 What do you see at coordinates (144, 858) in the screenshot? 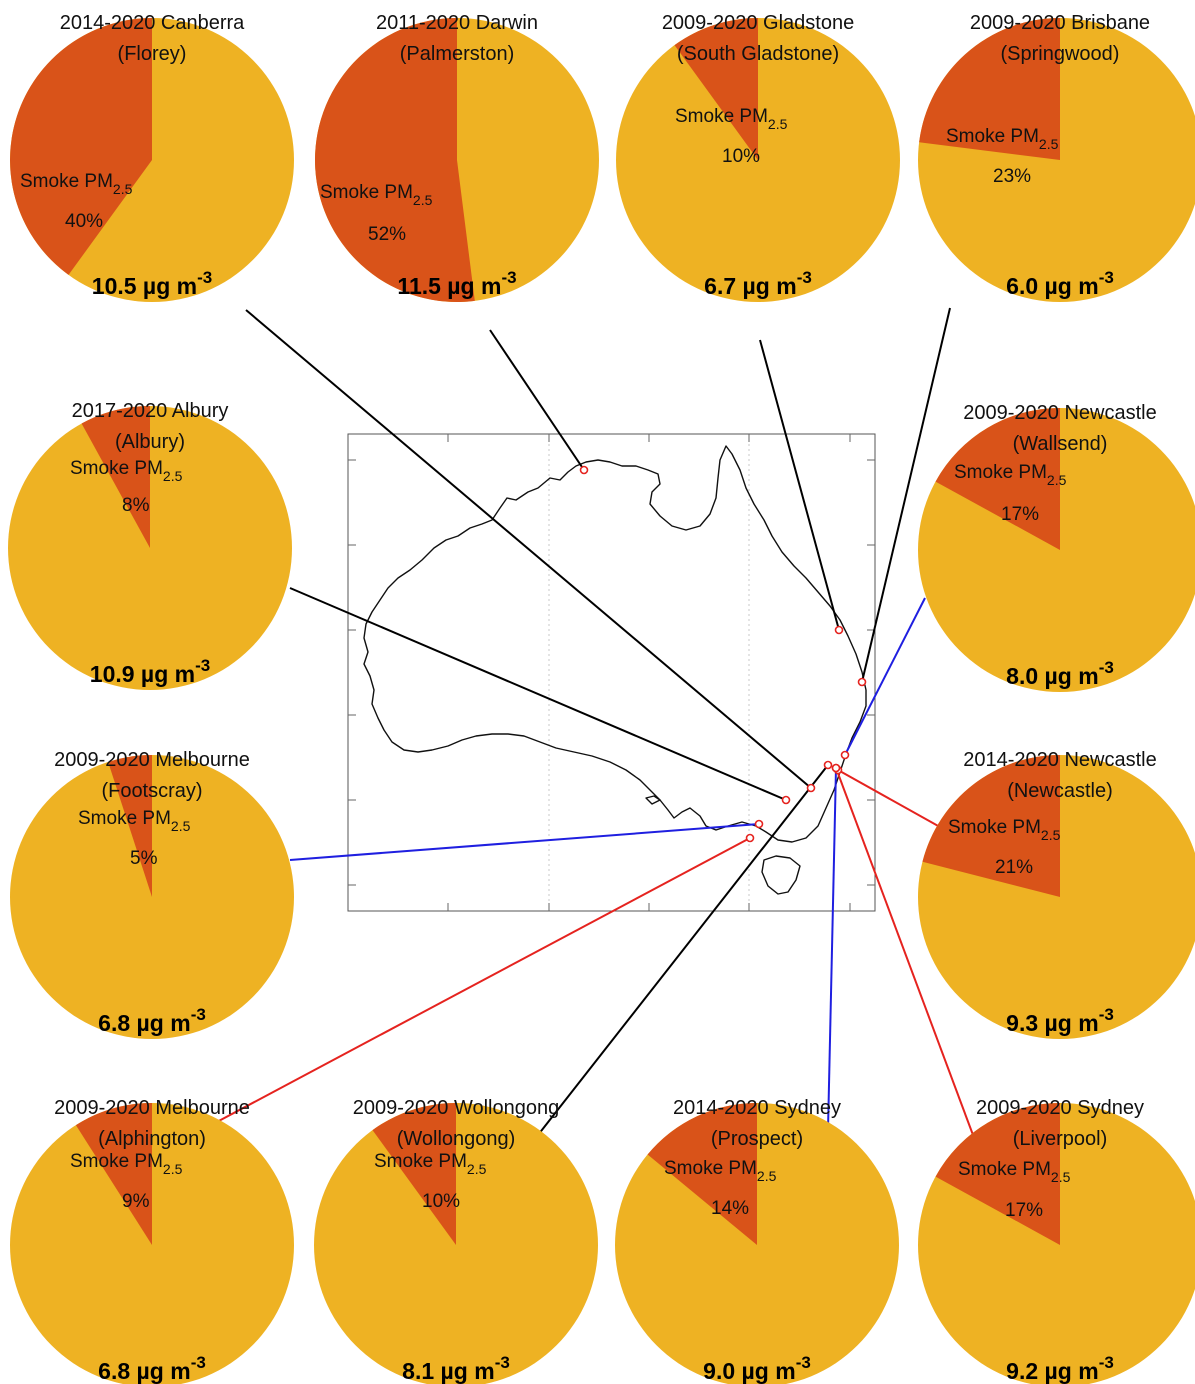
I see `smoke-pct-label: 5%` at bounding box center [144, 858].